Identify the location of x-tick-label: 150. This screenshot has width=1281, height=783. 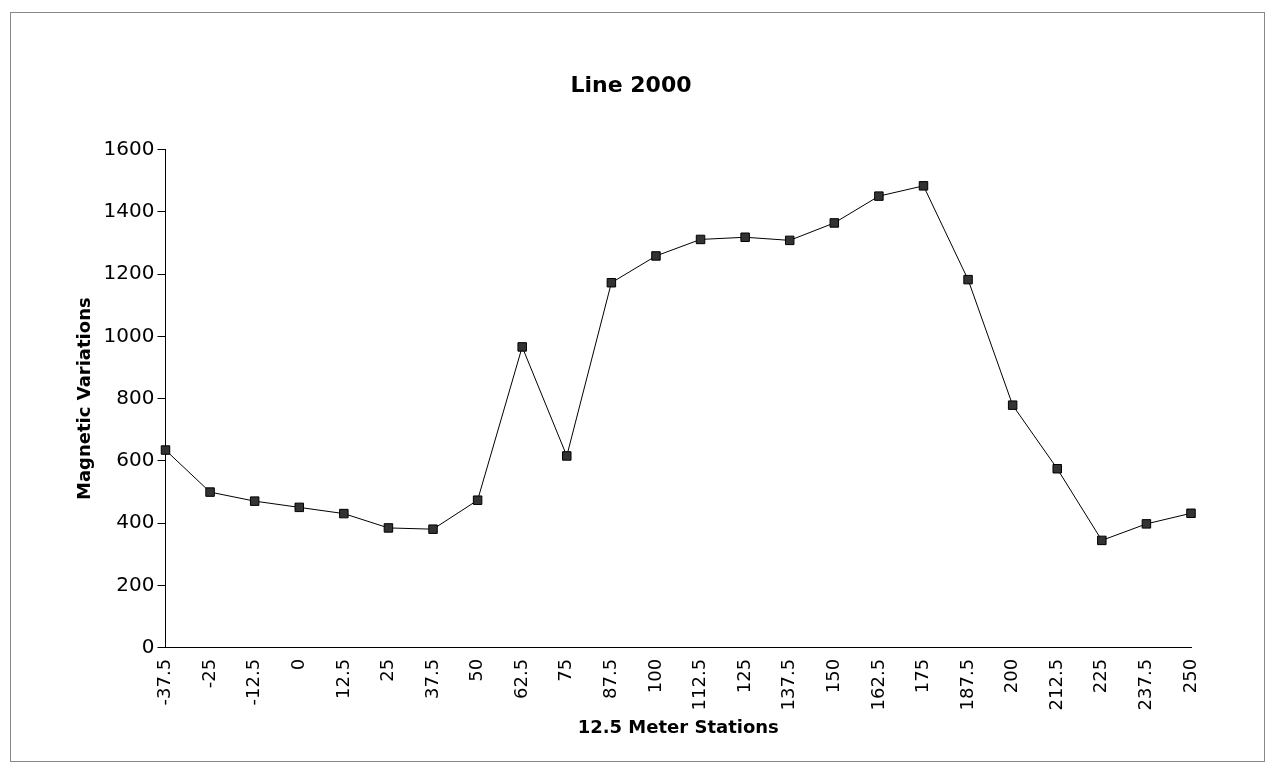
(832, 676).